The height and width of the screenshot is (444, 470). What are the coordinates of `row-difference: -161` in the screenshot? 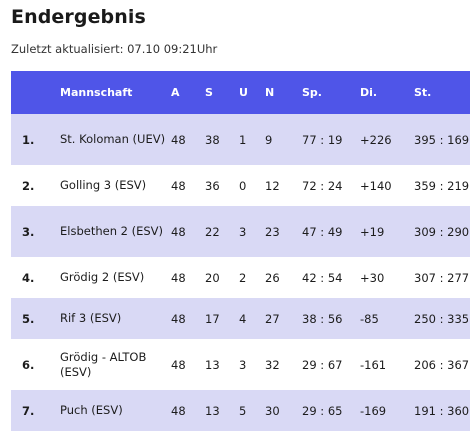 It's located at (373, 364).